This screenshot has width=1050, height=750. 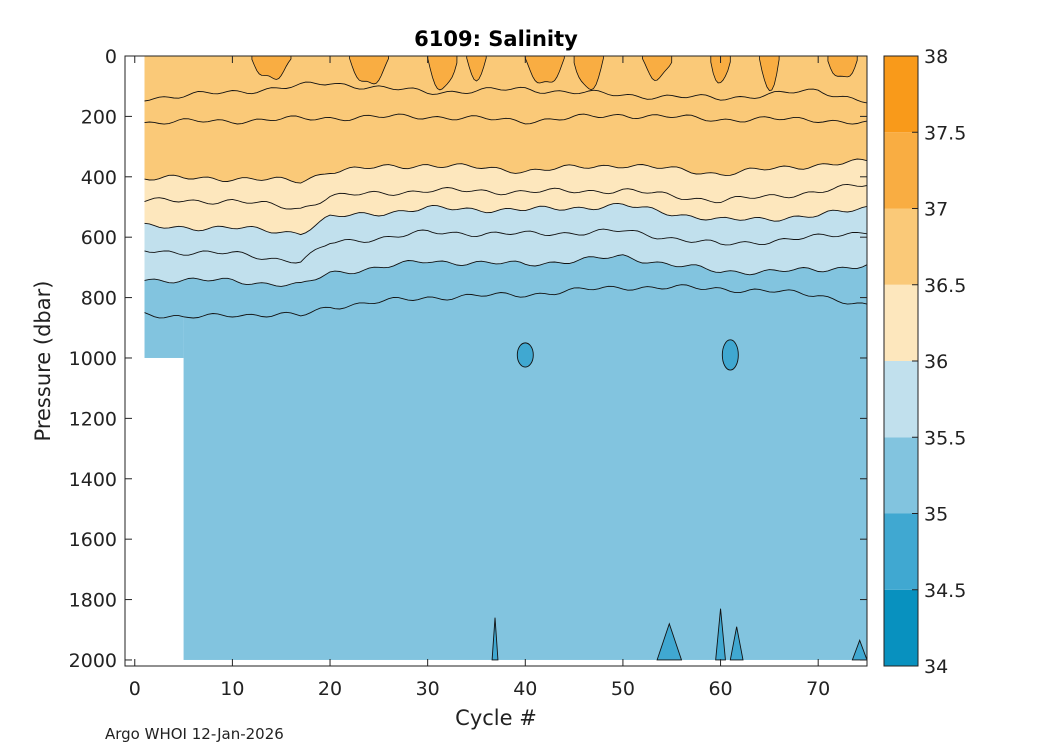 I want to click on x-tick-label: 20, so click(x=330, y=689).